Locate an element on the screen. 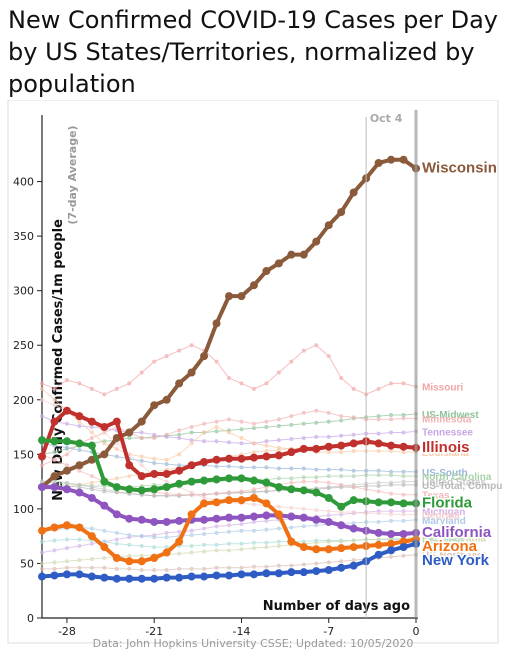  series-label: Illinois is located at coordinates (446, 447).